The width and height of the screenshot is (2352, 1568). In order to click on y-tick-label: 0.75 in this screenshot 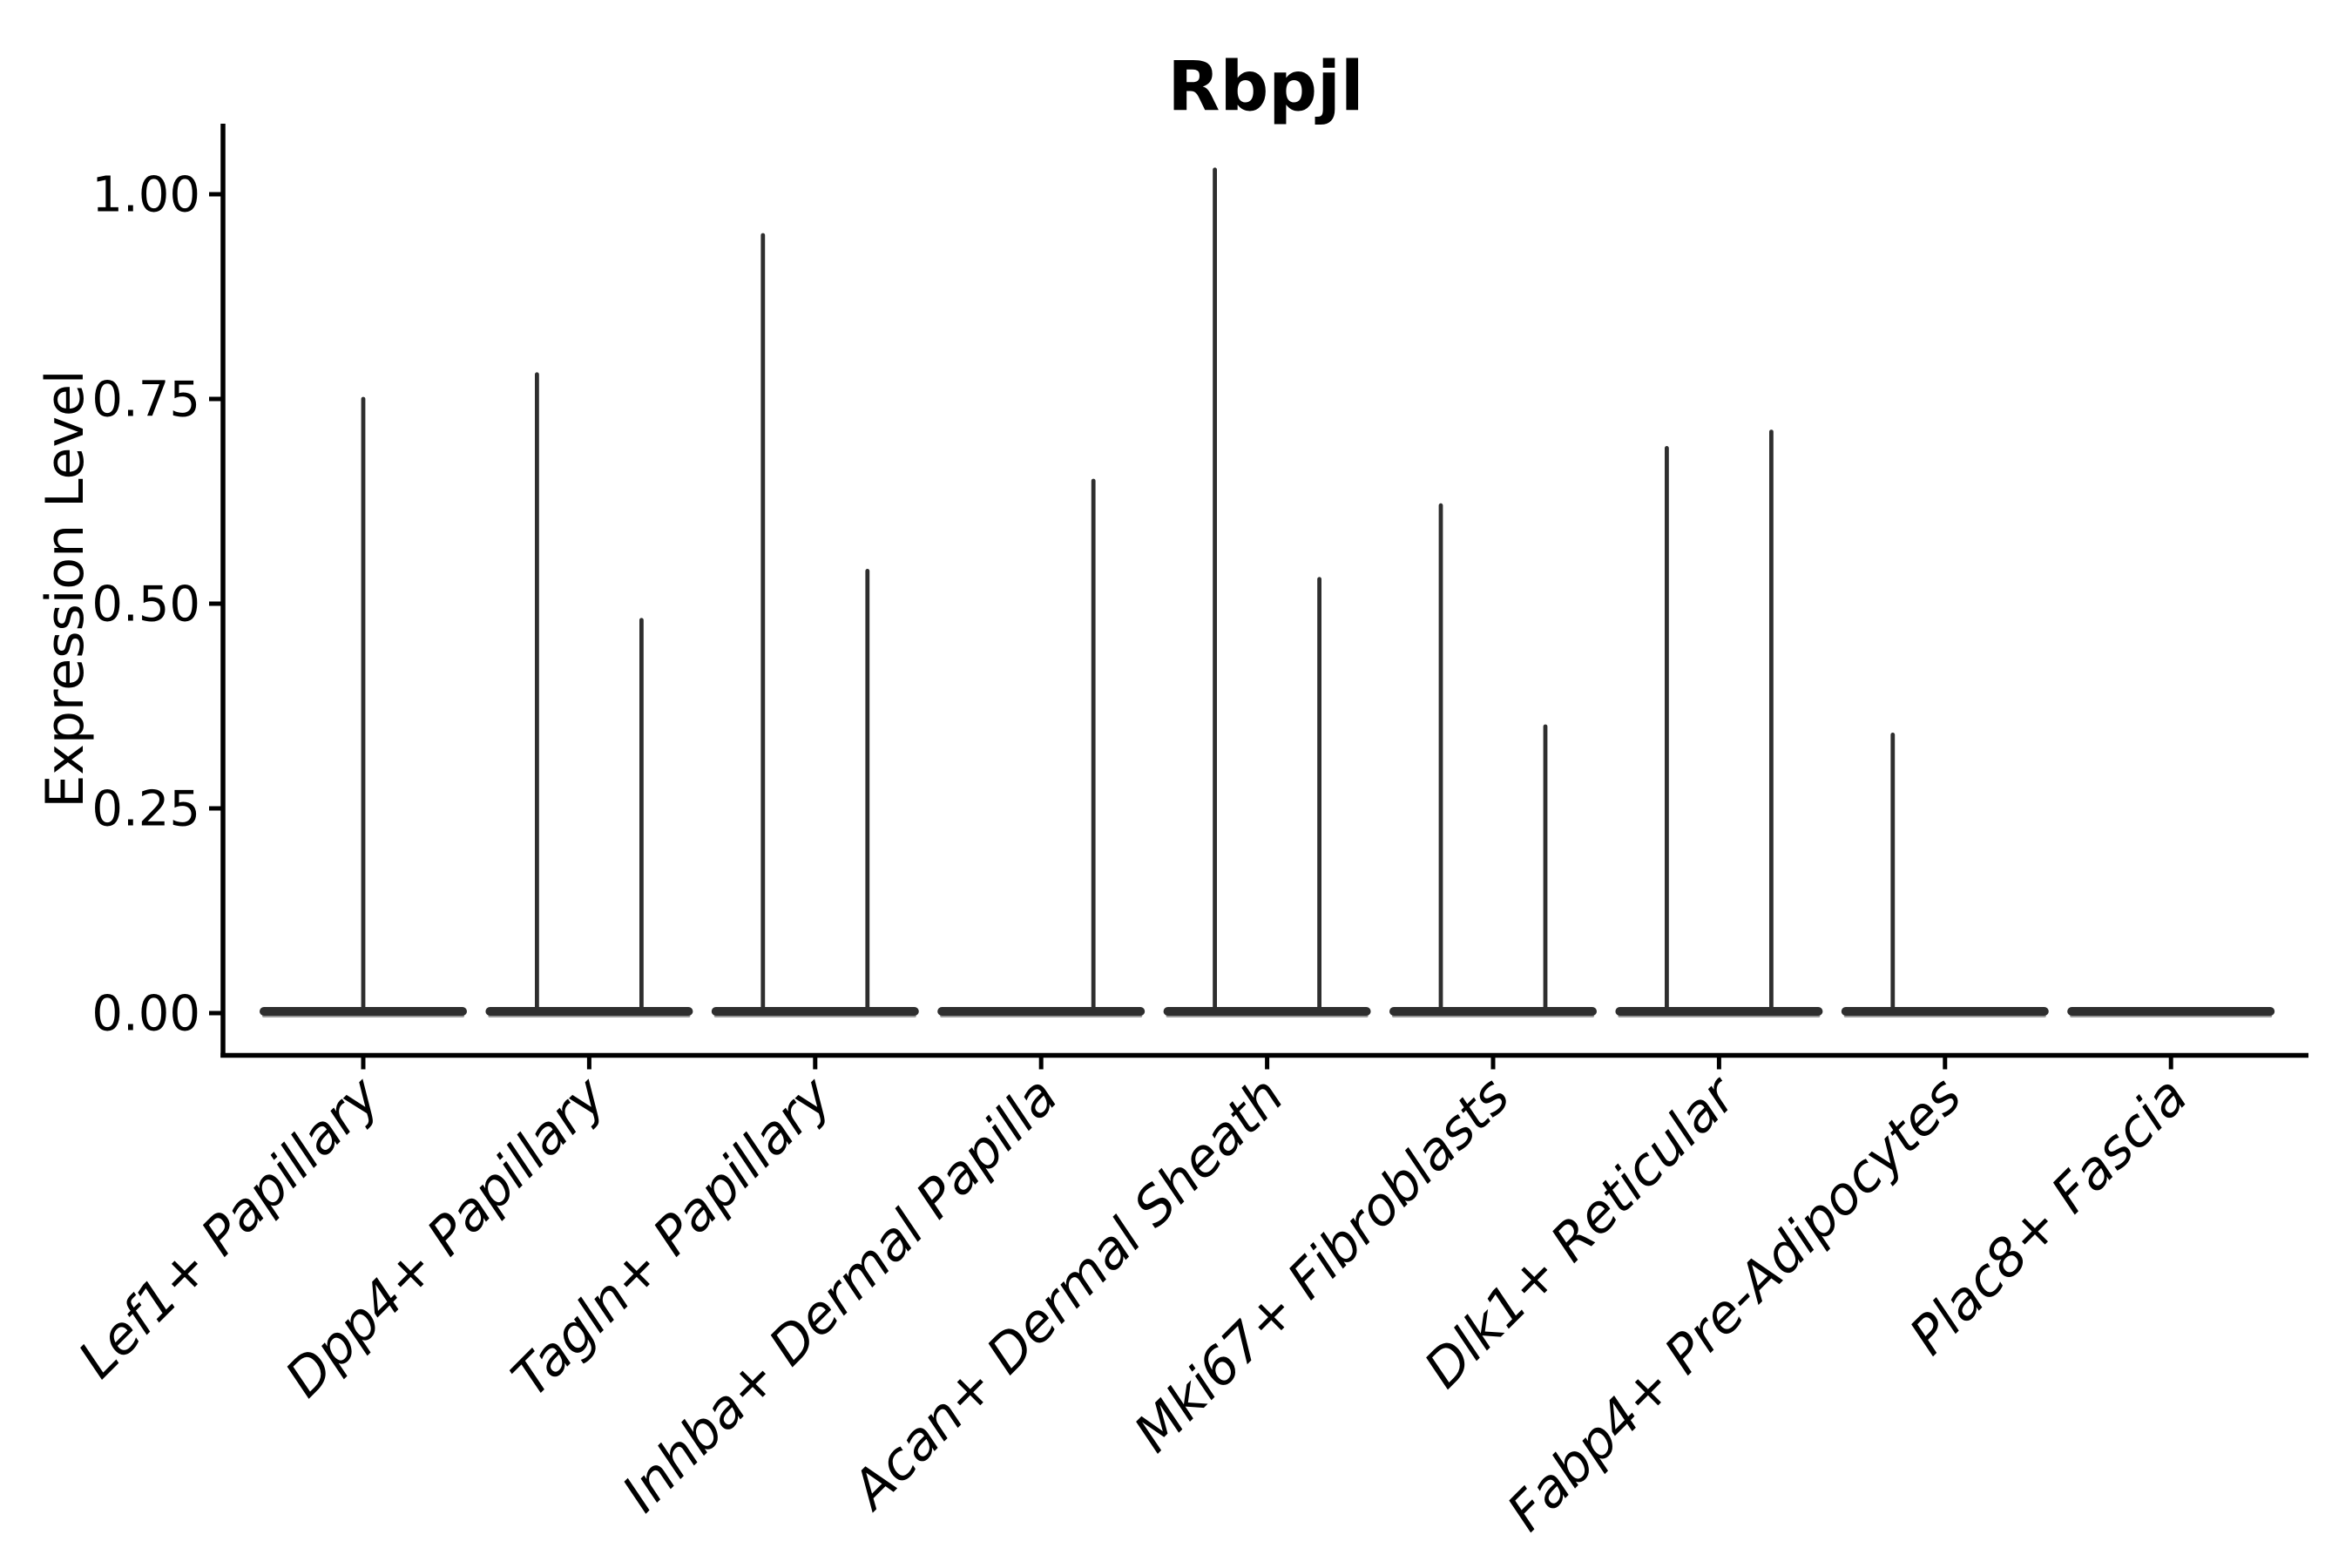, I will do `click(145, 400)`.